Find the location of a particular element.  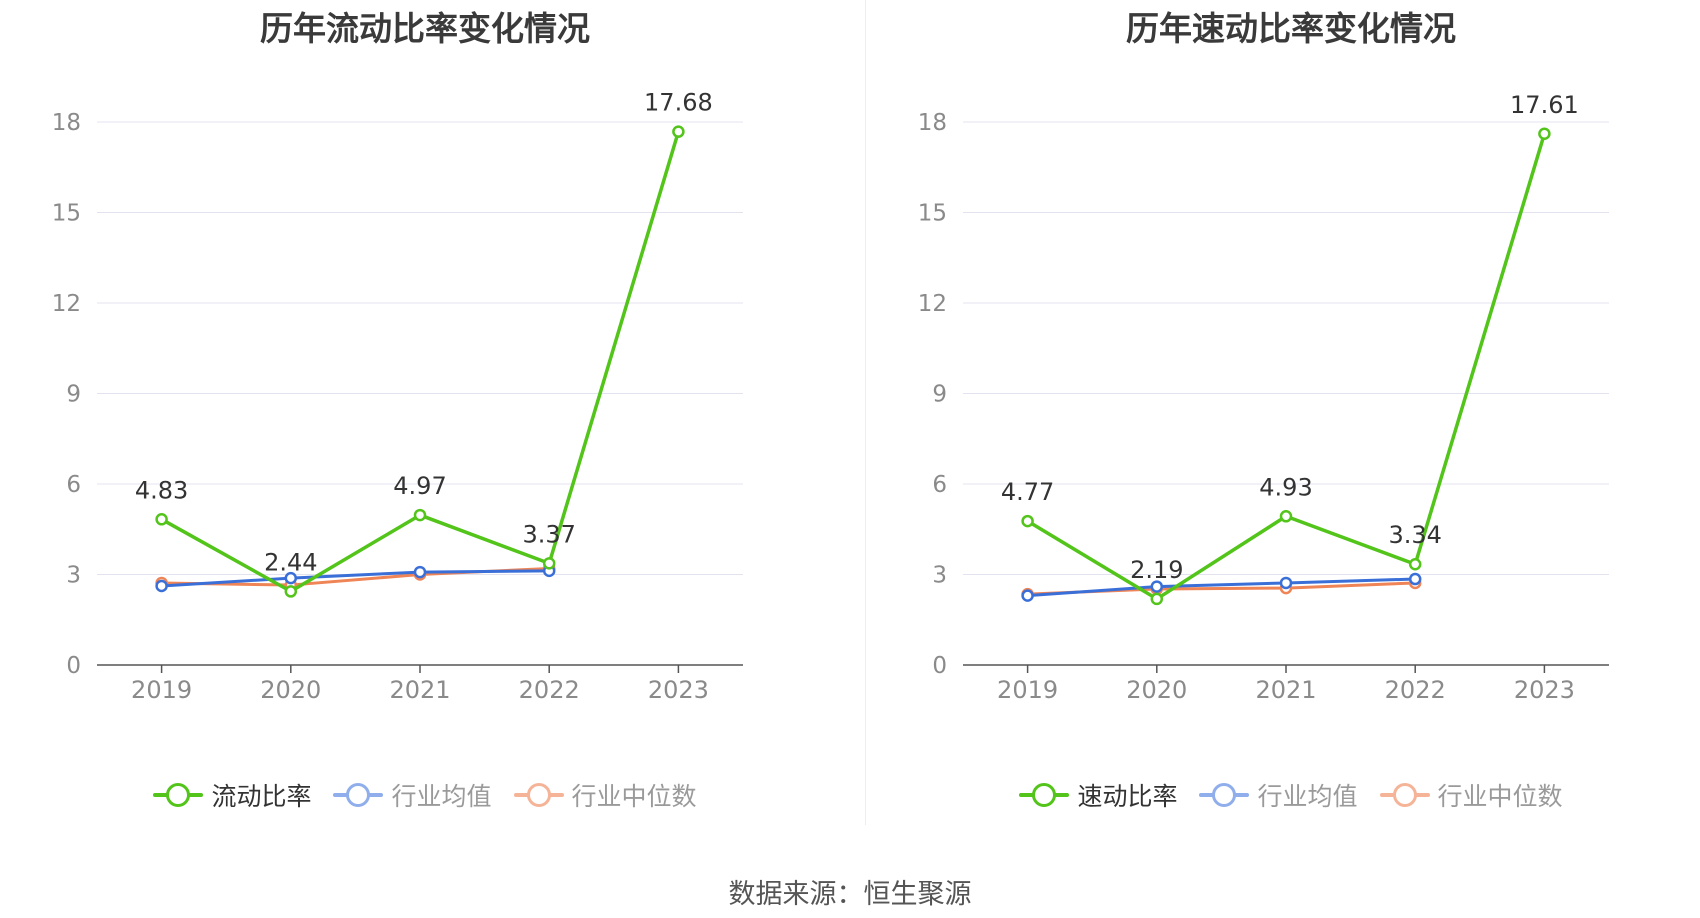

data-label-2022: 3.37 is located at coordinates (548, 534).